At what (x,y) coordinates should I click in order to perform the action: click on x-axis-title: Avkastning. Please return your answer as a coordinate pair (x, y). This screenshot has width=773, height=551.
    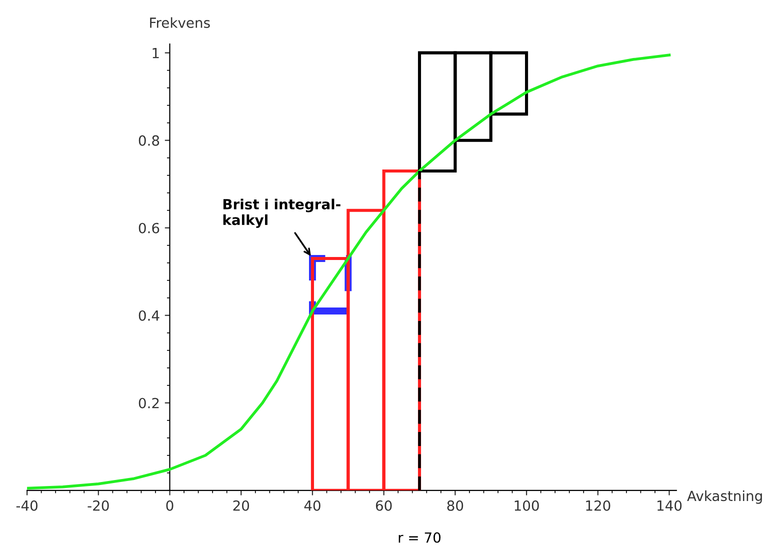
    Looking at the image, I should click on (724, 497).